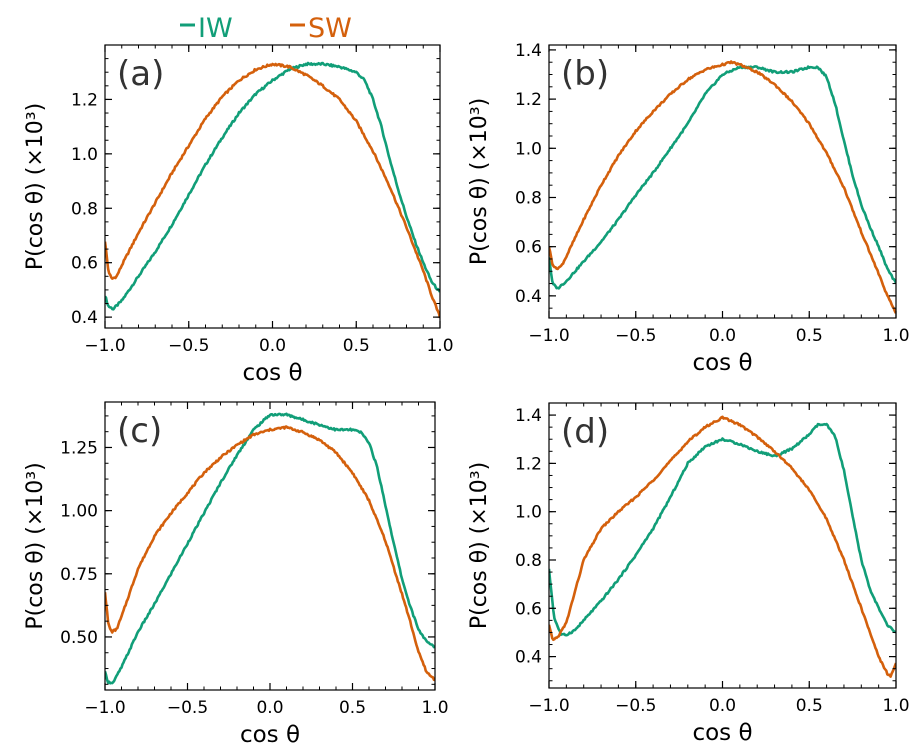 The image size is (914, 750). What do you see at coordinates (79, 448) in the screenshot?
I see `y-tick-label: 1.25` at bounding box center [79, 448].